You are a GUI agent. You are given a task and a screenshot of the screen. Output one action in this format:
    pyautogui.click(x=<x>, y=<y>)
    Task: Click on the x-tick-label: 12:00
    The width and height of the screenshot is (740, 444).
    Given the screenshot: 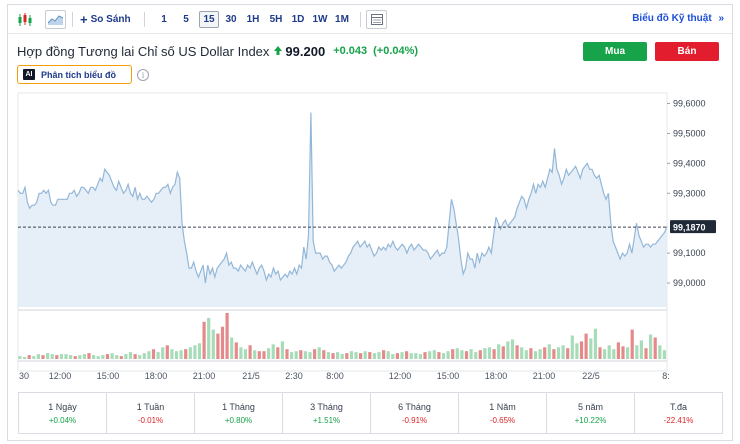 What is the action you would take?
    pyautogui.click(x=60, y=376)
    